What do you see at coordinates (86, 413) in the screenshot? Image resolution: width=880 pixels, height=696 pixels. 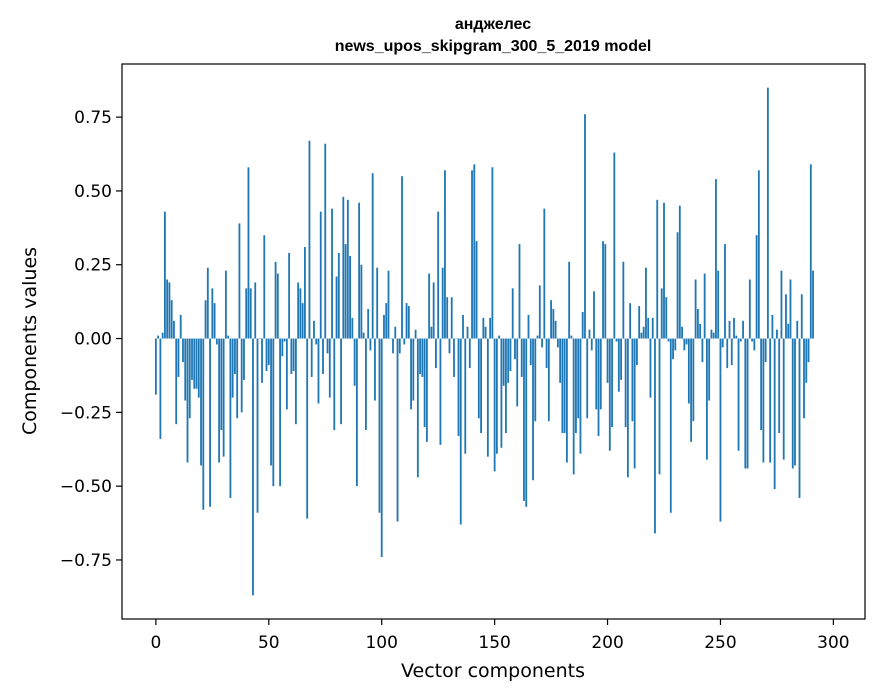 I see `y-tick-label: −0.25` at bounding box center [86, 413].